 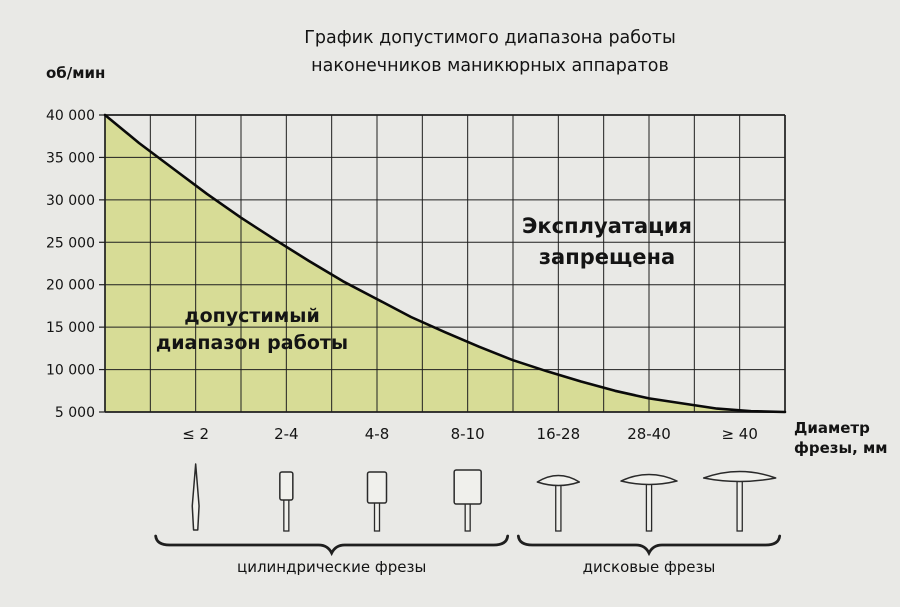 I want to click on disc-small-stem, so click(x=558, y=506).